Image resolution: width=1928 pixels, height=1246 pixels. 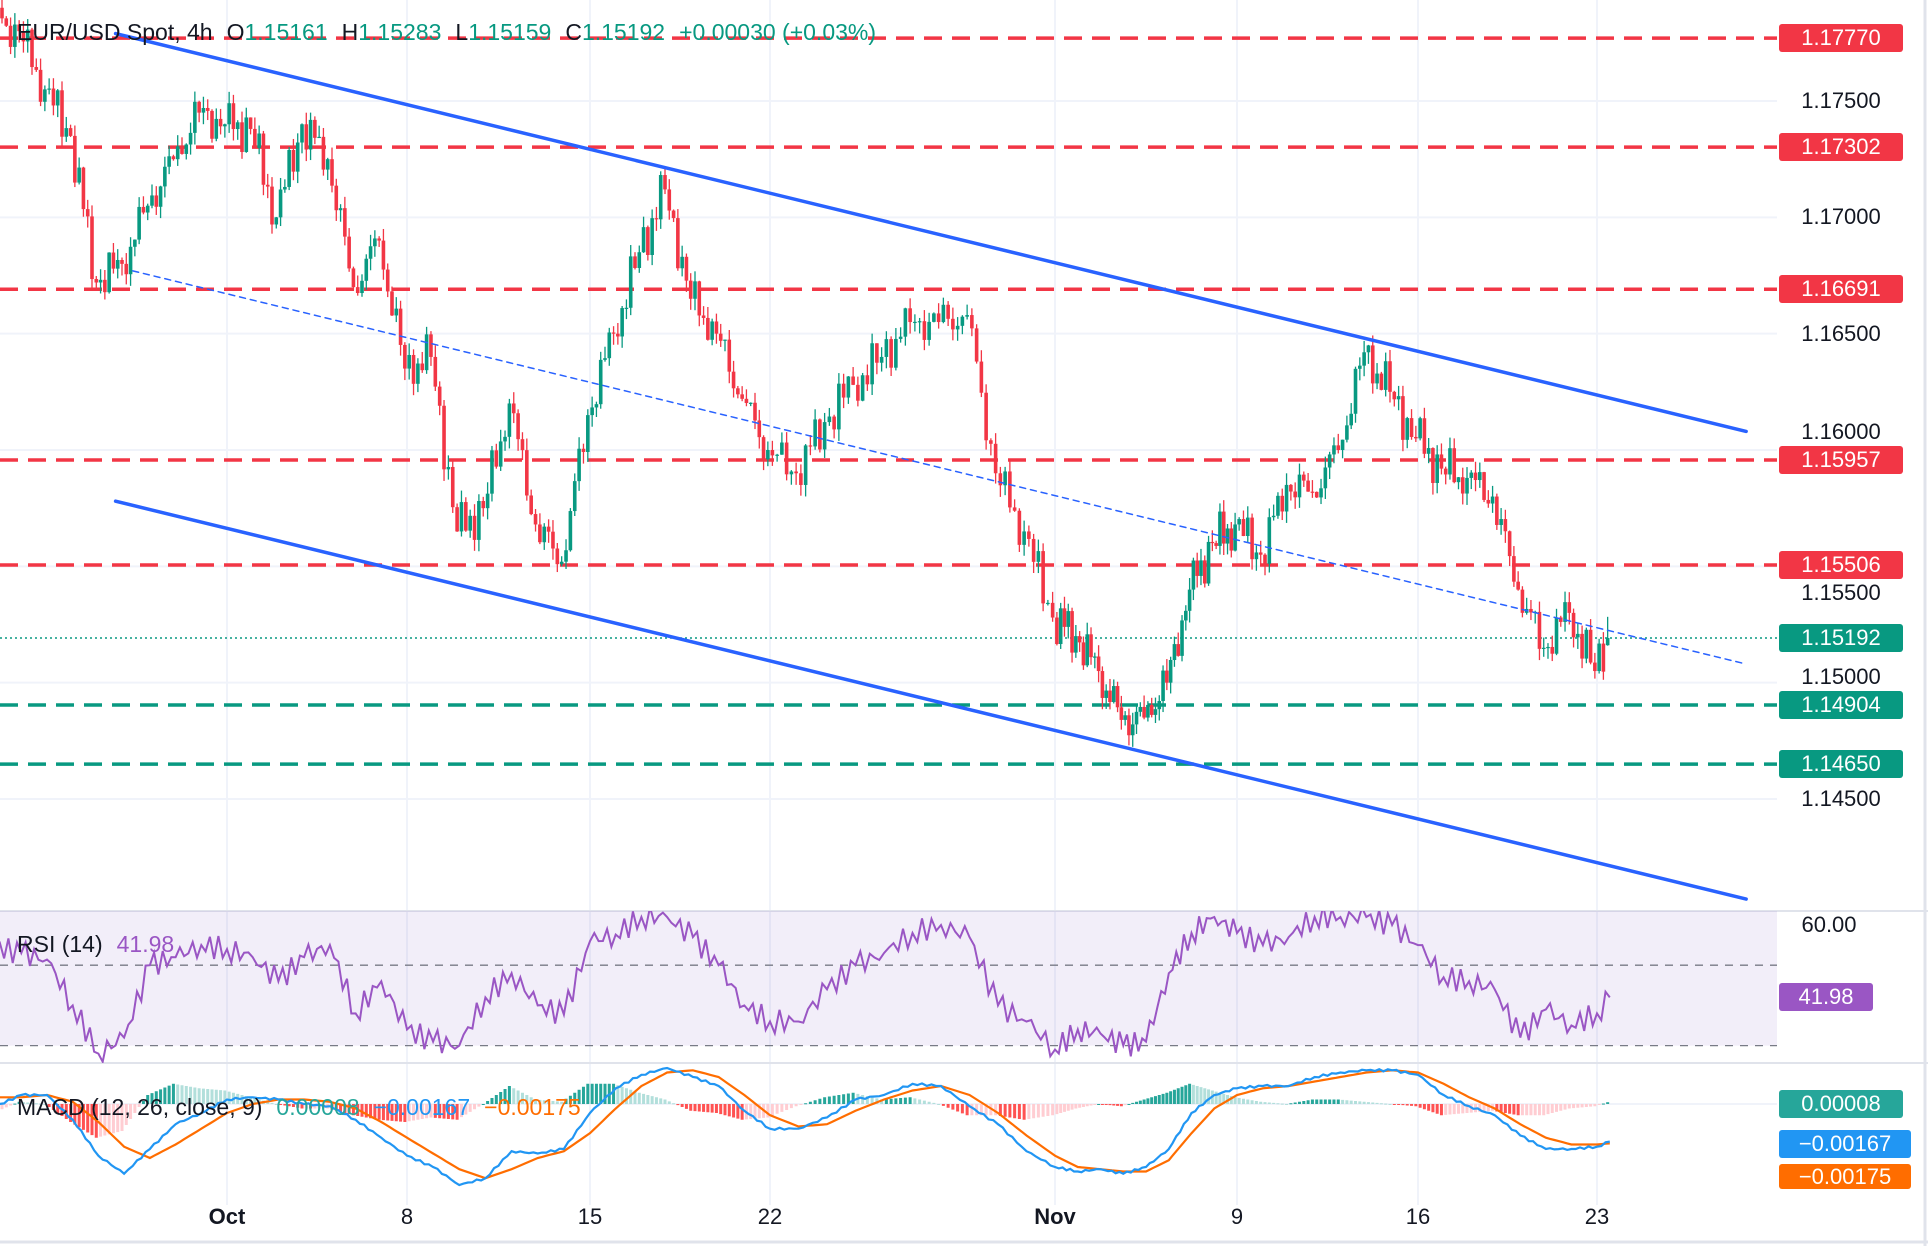 What do you see at coordinates (60, 944) in the screenshot?
I see `rsi-title: RSI (14)` at bounding box center [60, 944].